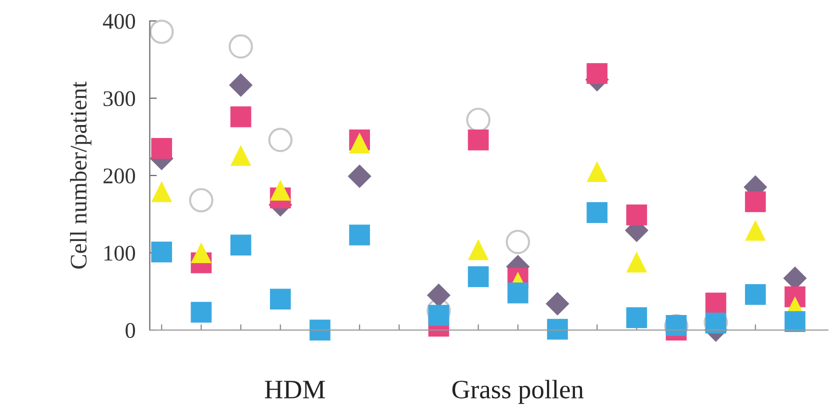  What do you see at coordinates (294, 389) in the screenshot?
I see `text: HDM` at bounding box center [294, 389].